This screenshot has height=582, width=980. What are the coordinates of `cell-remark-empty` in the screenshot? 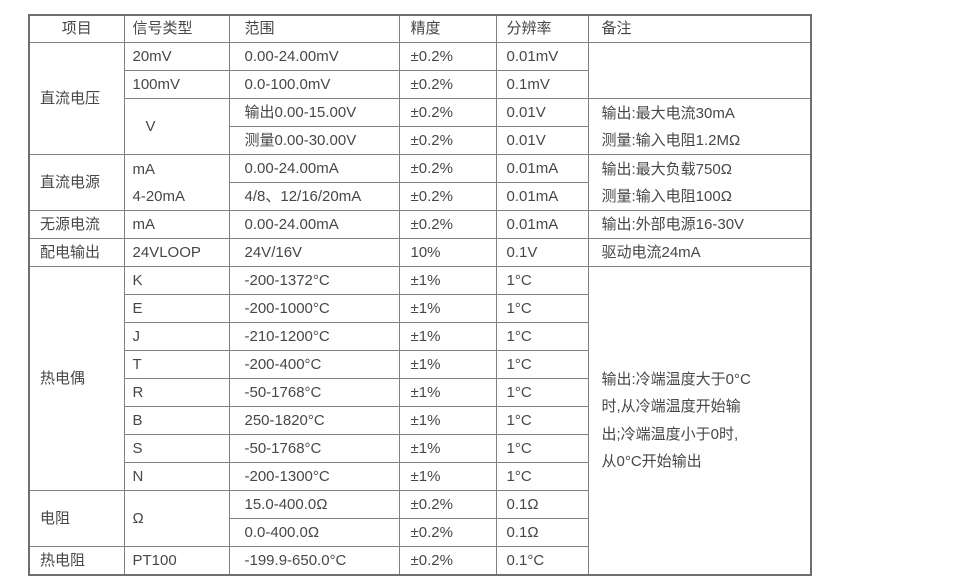 It's located at (699, 70).